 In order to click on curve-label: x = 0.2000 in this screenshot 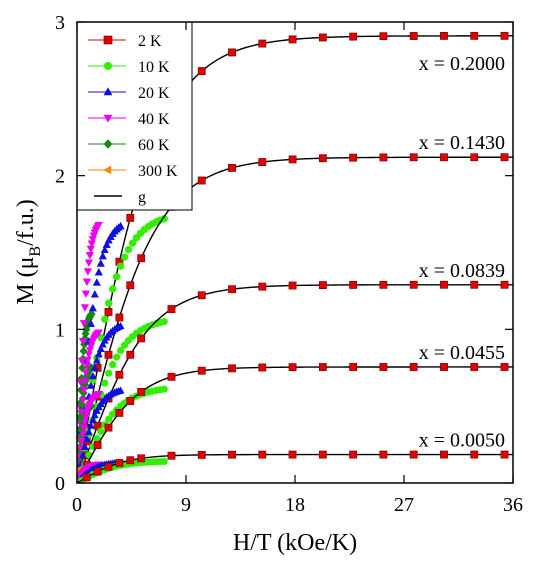, I will do `click(462, 64)`.